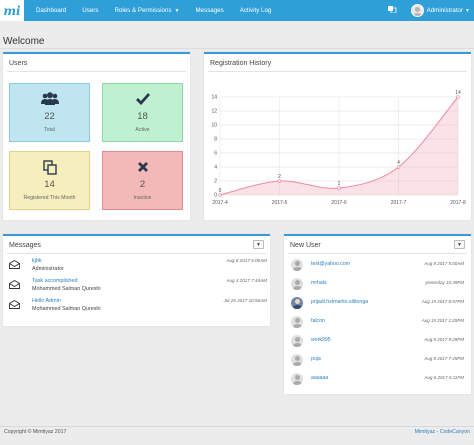 The image size is (474, 445). I want to click on new-user-date: Aug 15 2017 1:25PM, so click(442, 320).